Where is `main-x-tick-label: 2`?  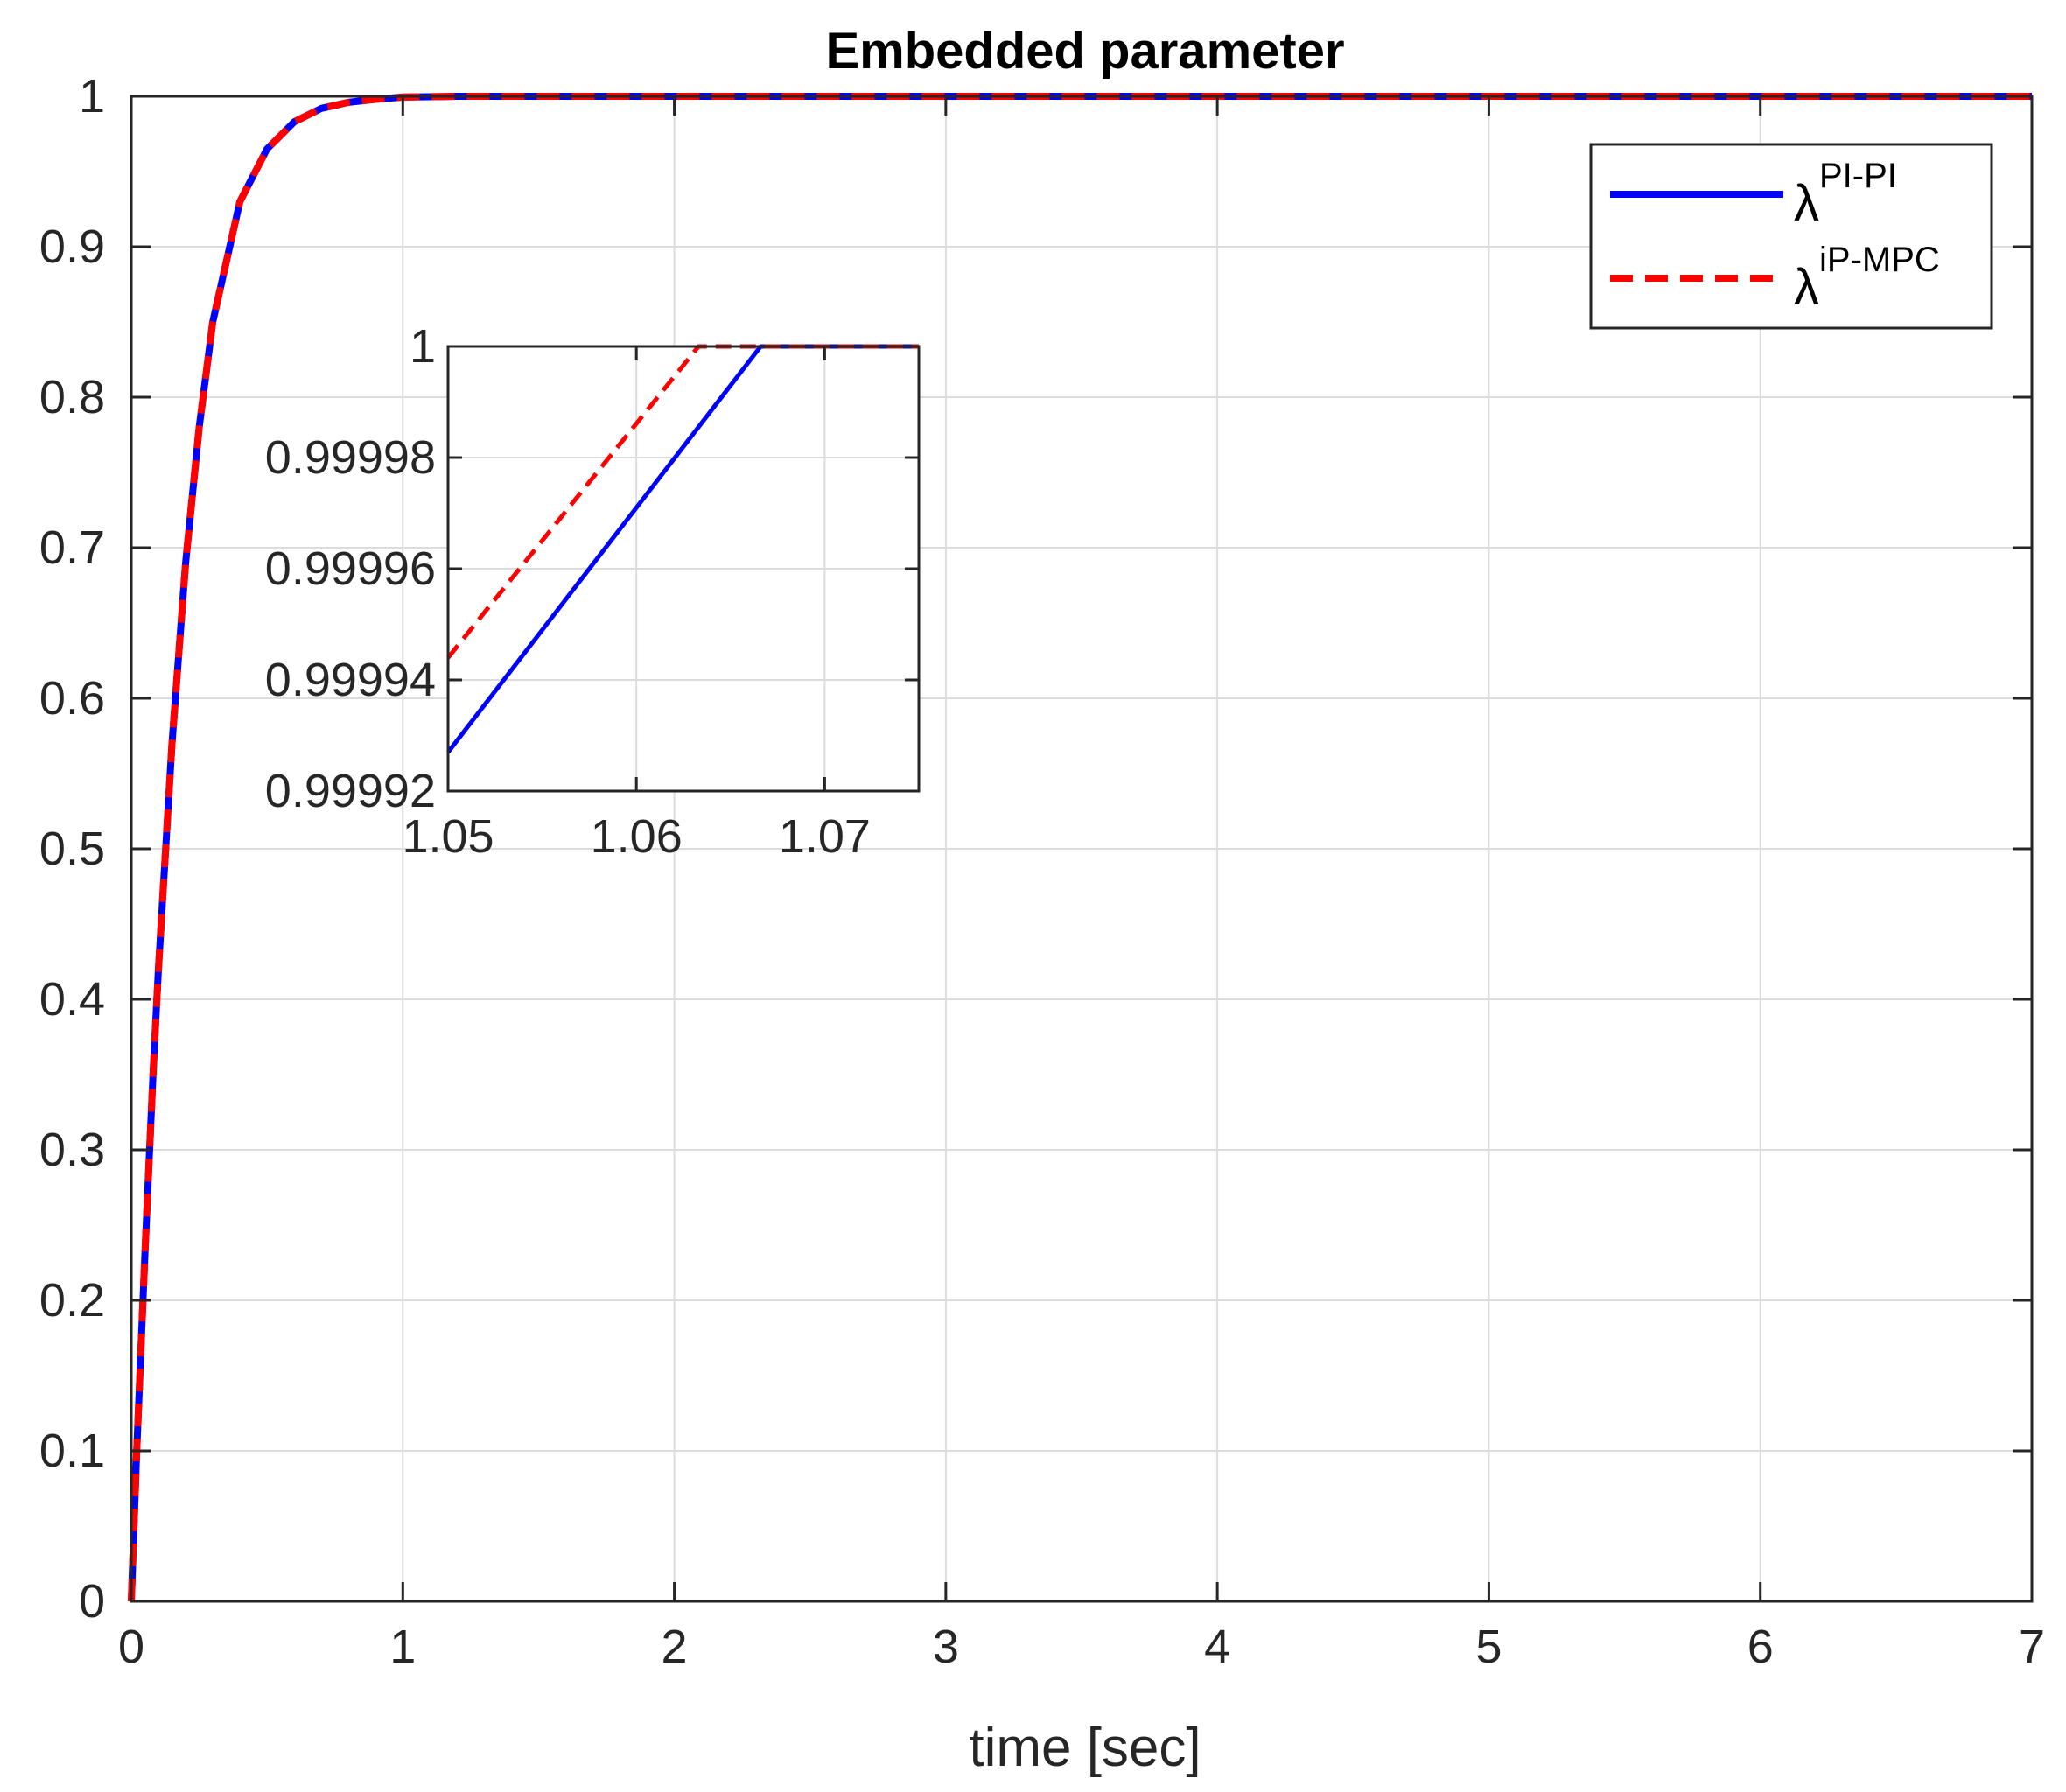 main-x-tick-label: 2 is located at coordinates (675, 1646).